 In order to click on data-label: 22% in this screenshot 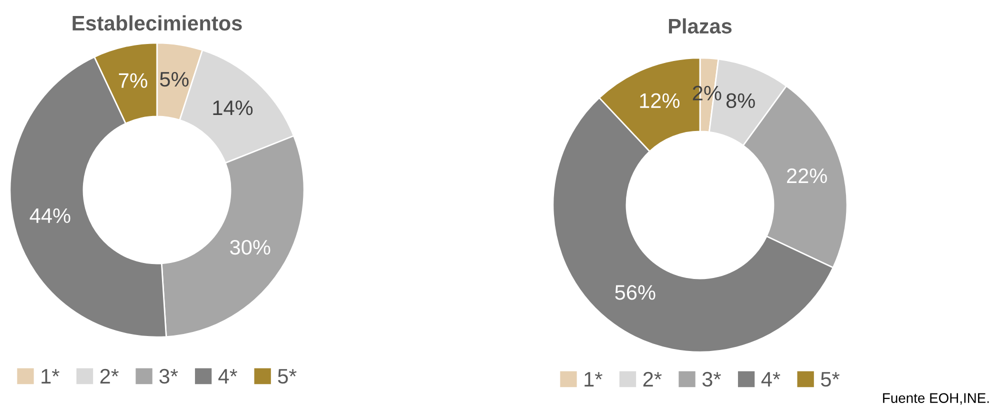, I will do `click(807, 176)`.